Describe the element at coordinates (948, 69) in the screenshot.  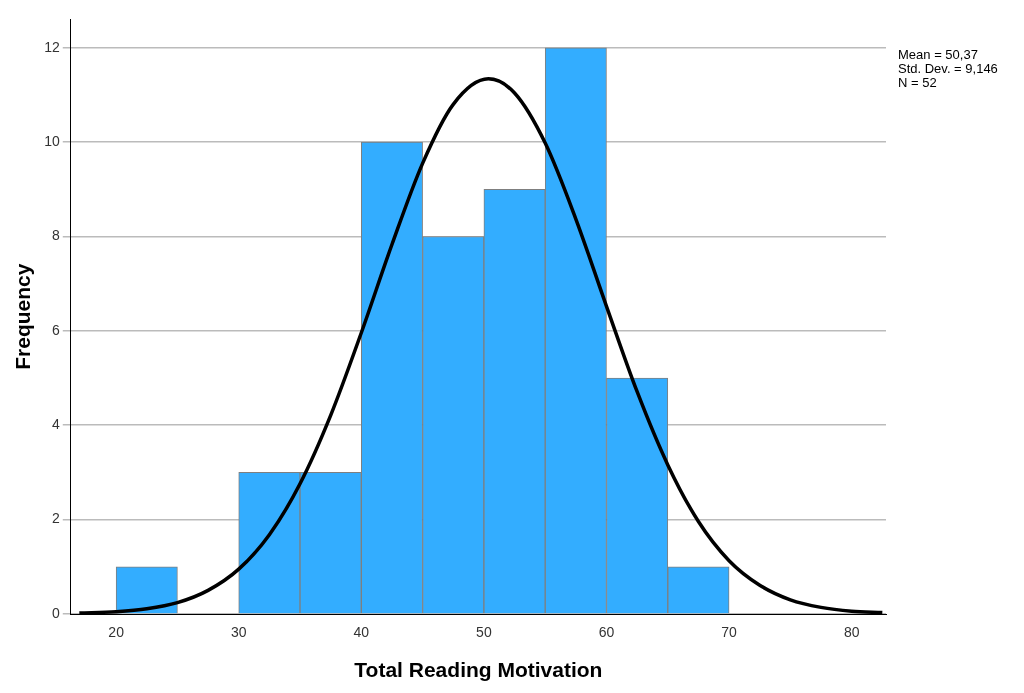
I see `text: Std. Dev. = 9,146` at that location.